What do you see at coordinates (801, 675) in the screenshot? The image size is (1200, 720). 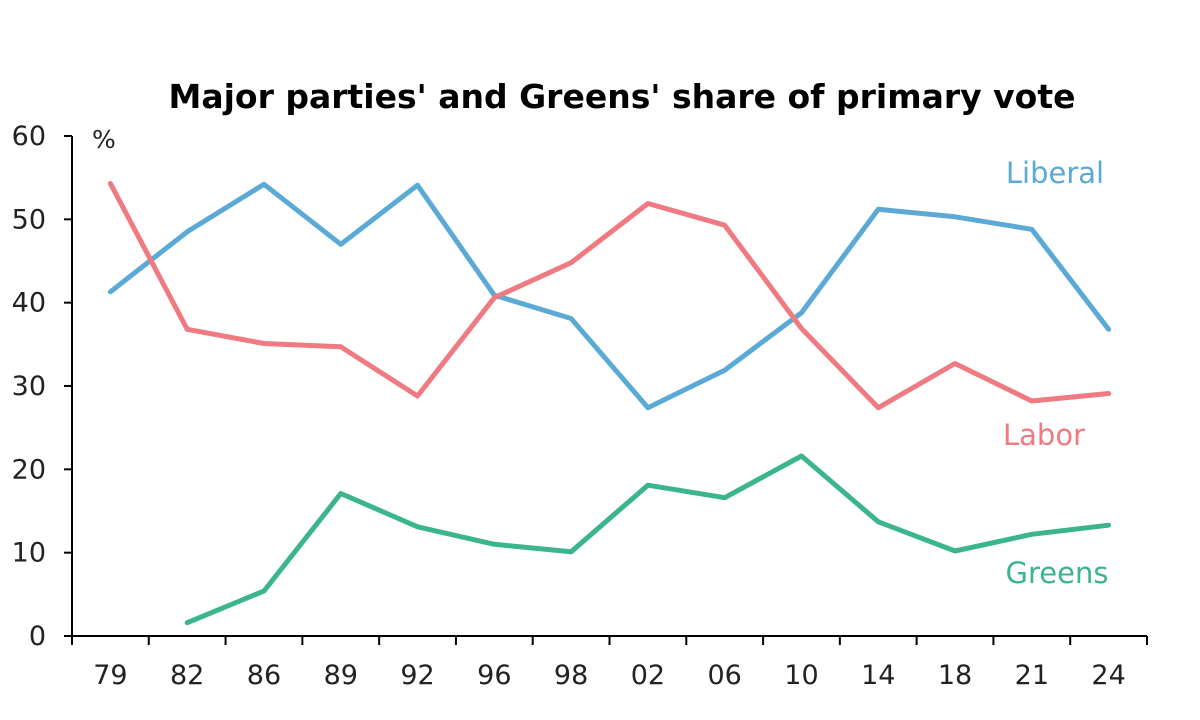 I see `x-tick-label: 10` at bounding box center [801, 675].